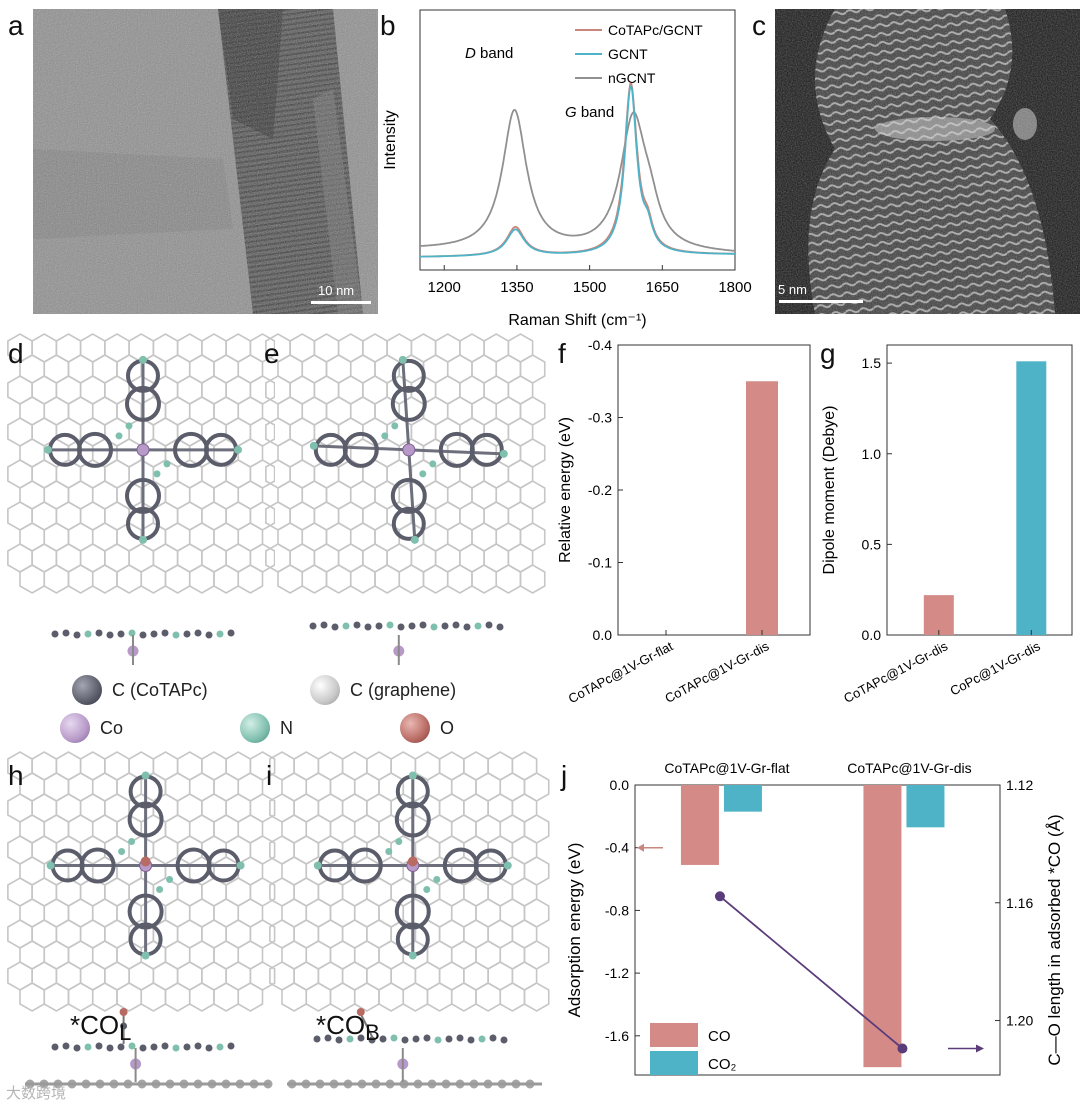 The height and width of the screenshot is (1112, 1080). Describe the element at coordinates (348, 1028) in the screenshot. I see `co-bridge-label: *COB` at that location.